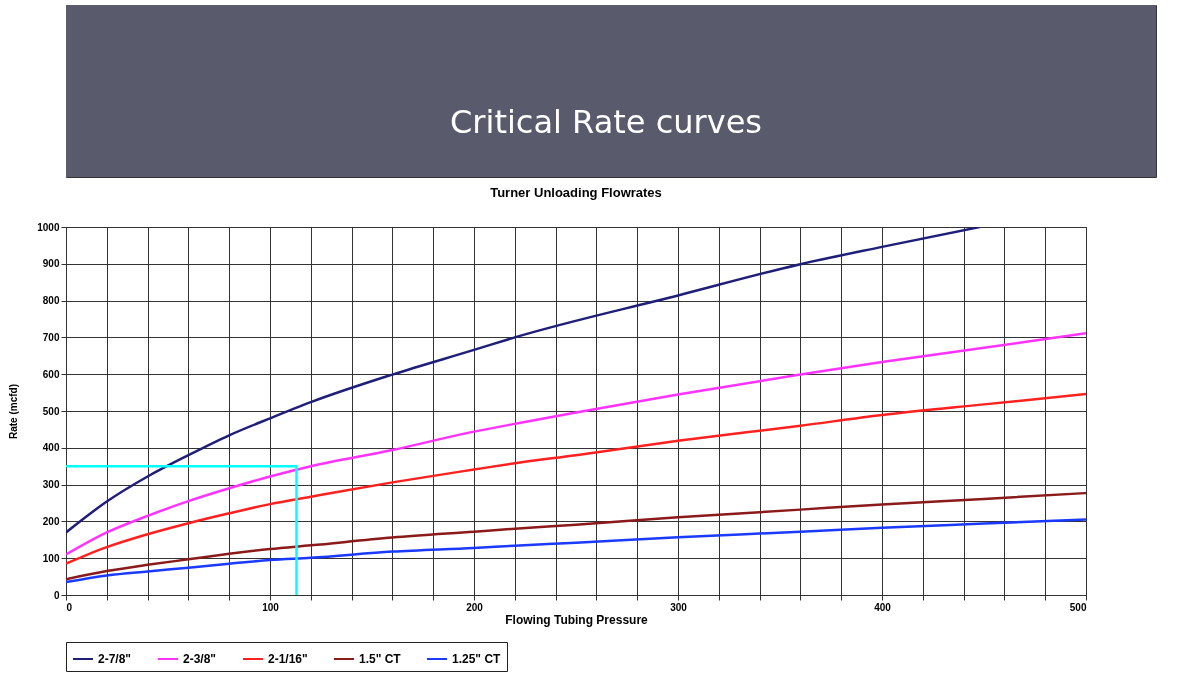  I want to click on y-tick-label: 1000, so click(48, 227).